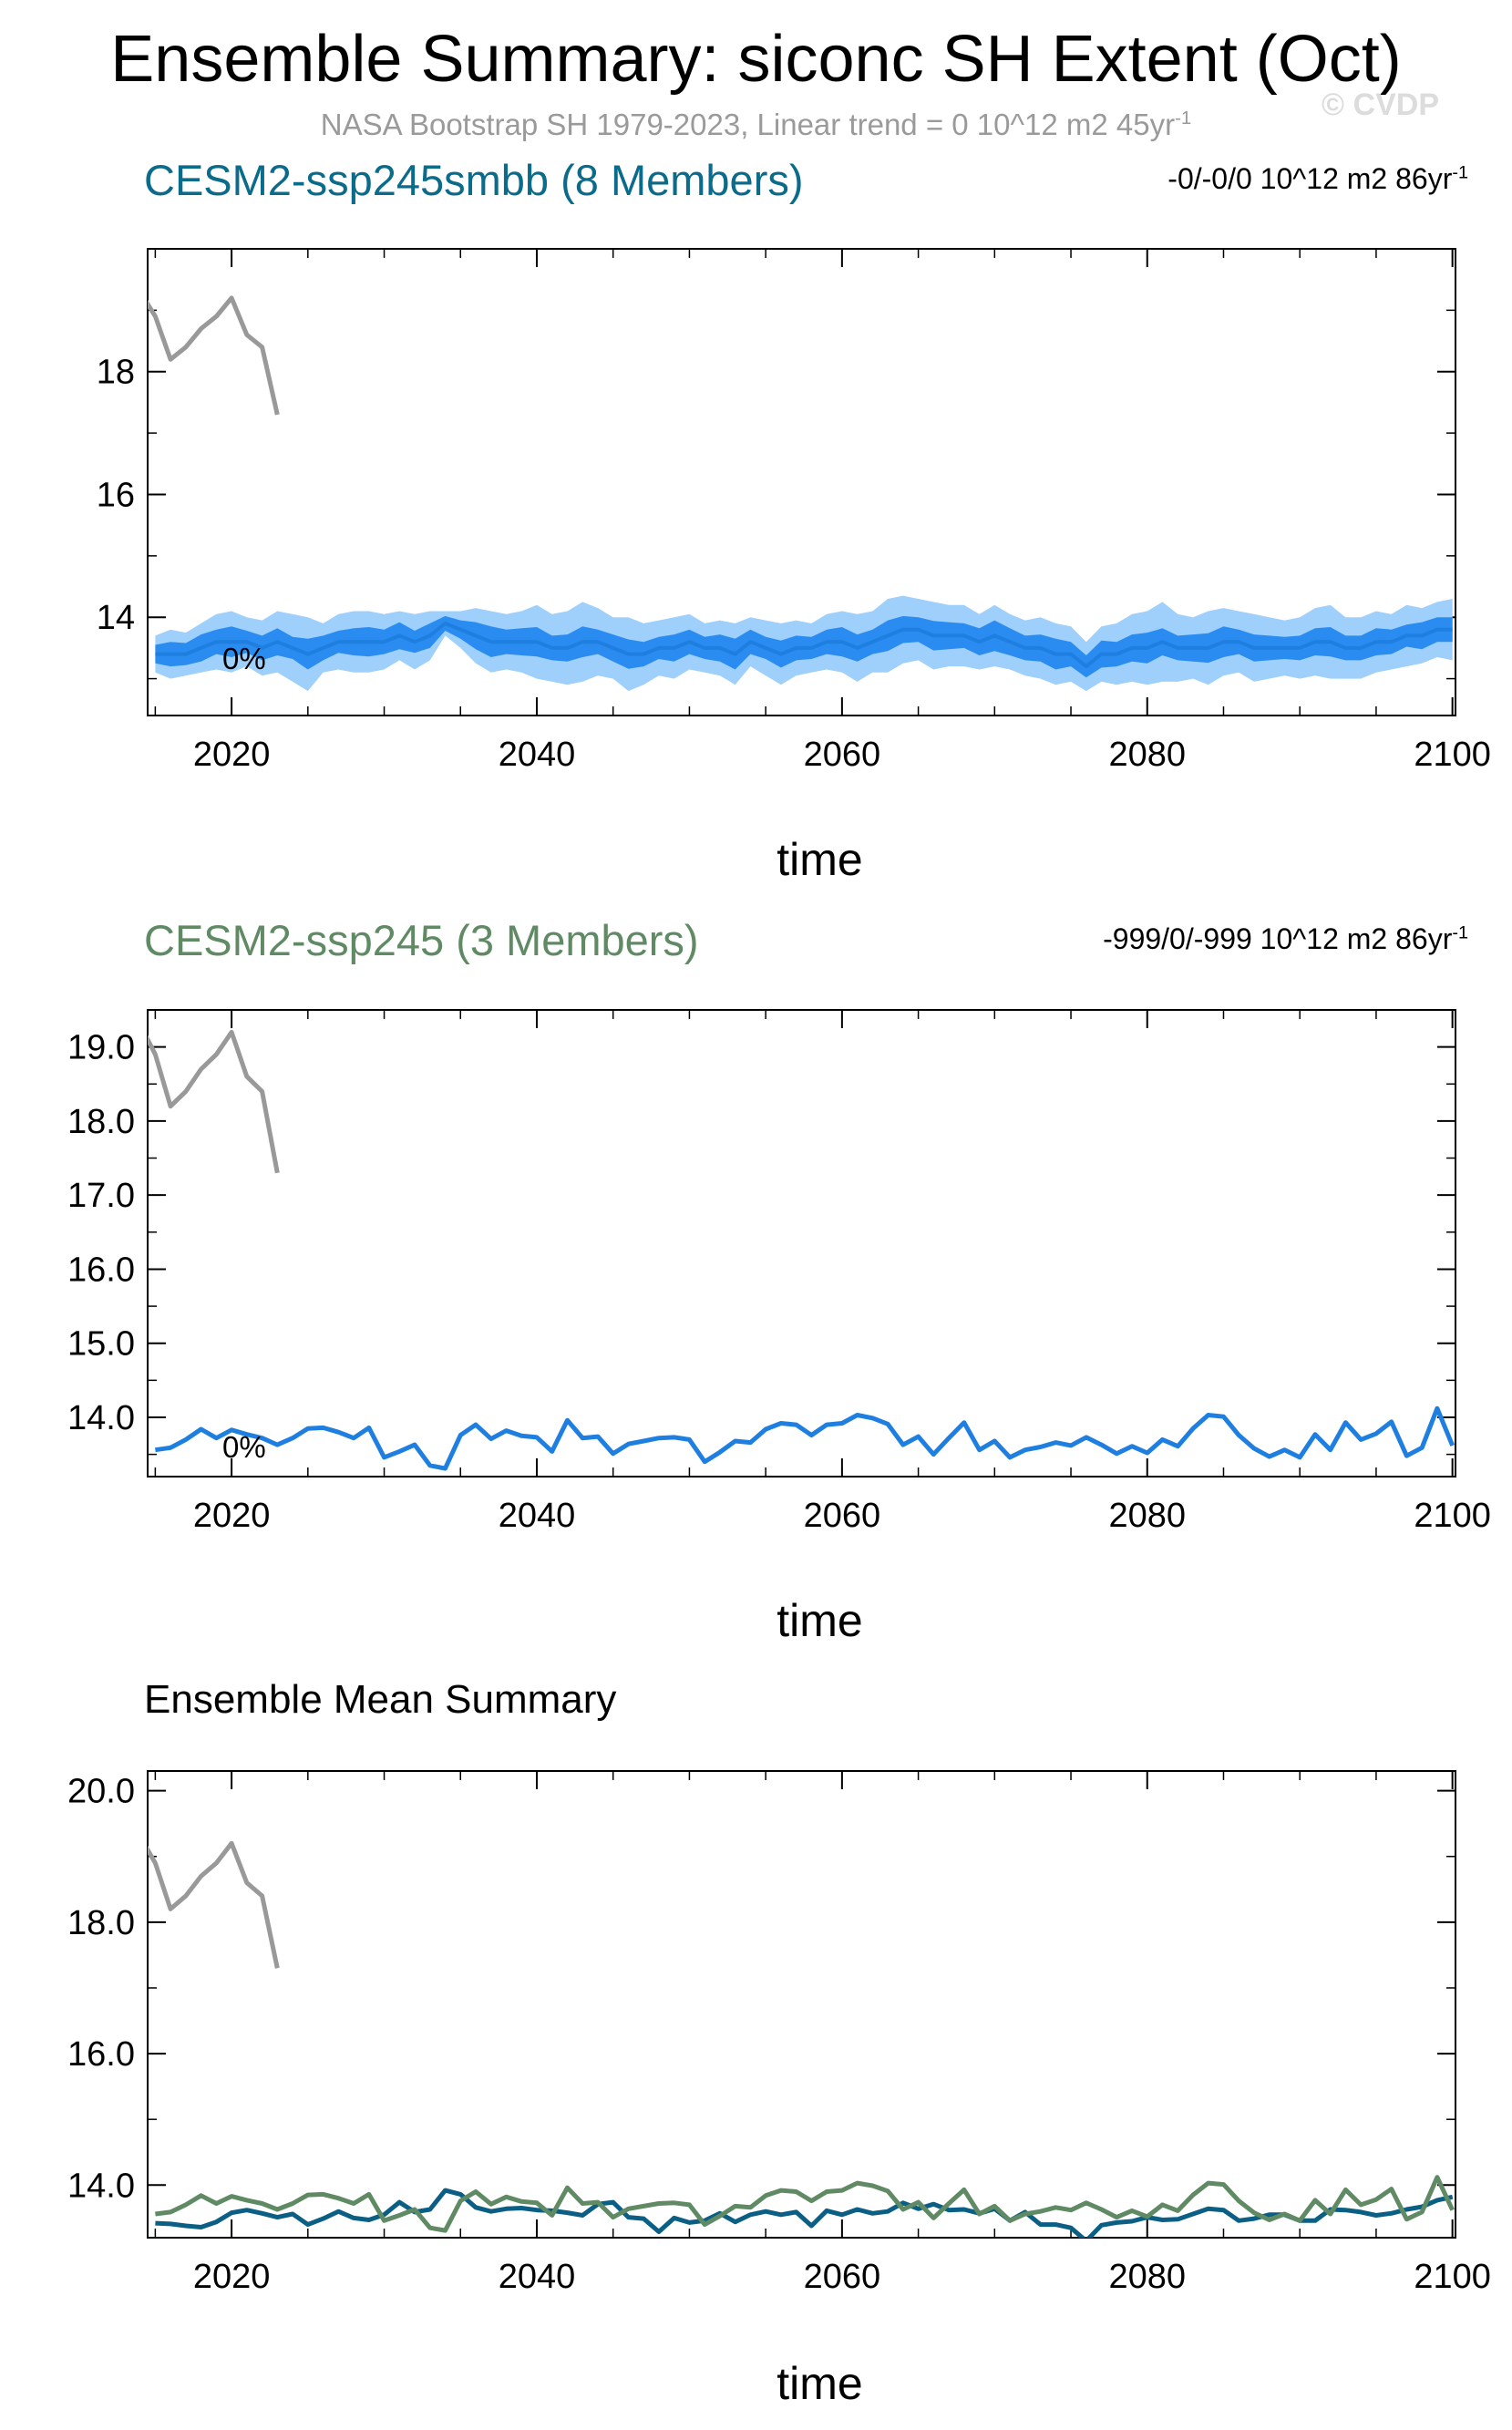 The width and height of the screenshot is (1512, 2430). I want to click on watermark: © CVDP, so click(1380, 105).